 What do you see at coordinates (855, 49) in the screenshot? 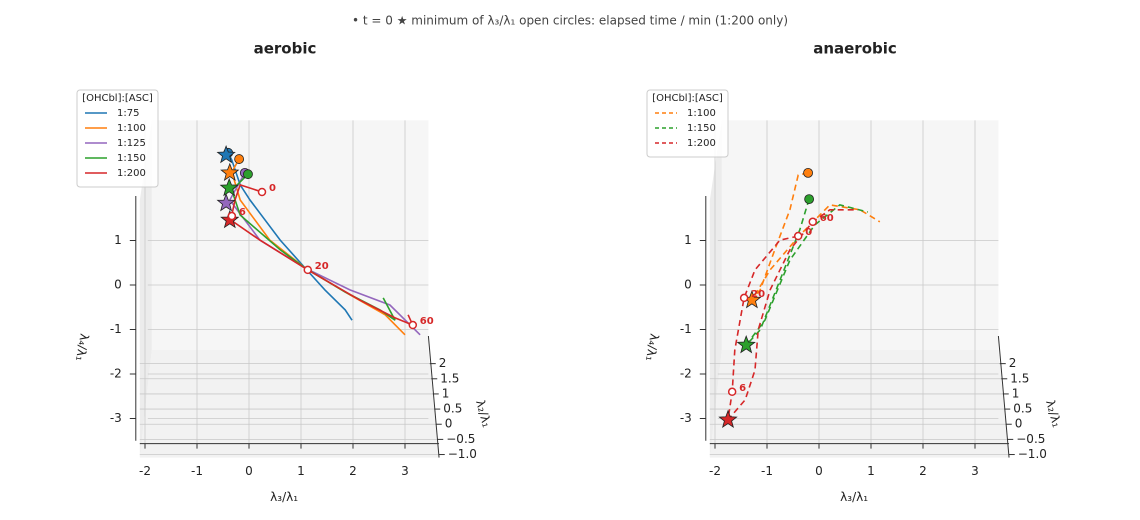
I see `chart-title: anaerobic` at bounding box center [855, 49].